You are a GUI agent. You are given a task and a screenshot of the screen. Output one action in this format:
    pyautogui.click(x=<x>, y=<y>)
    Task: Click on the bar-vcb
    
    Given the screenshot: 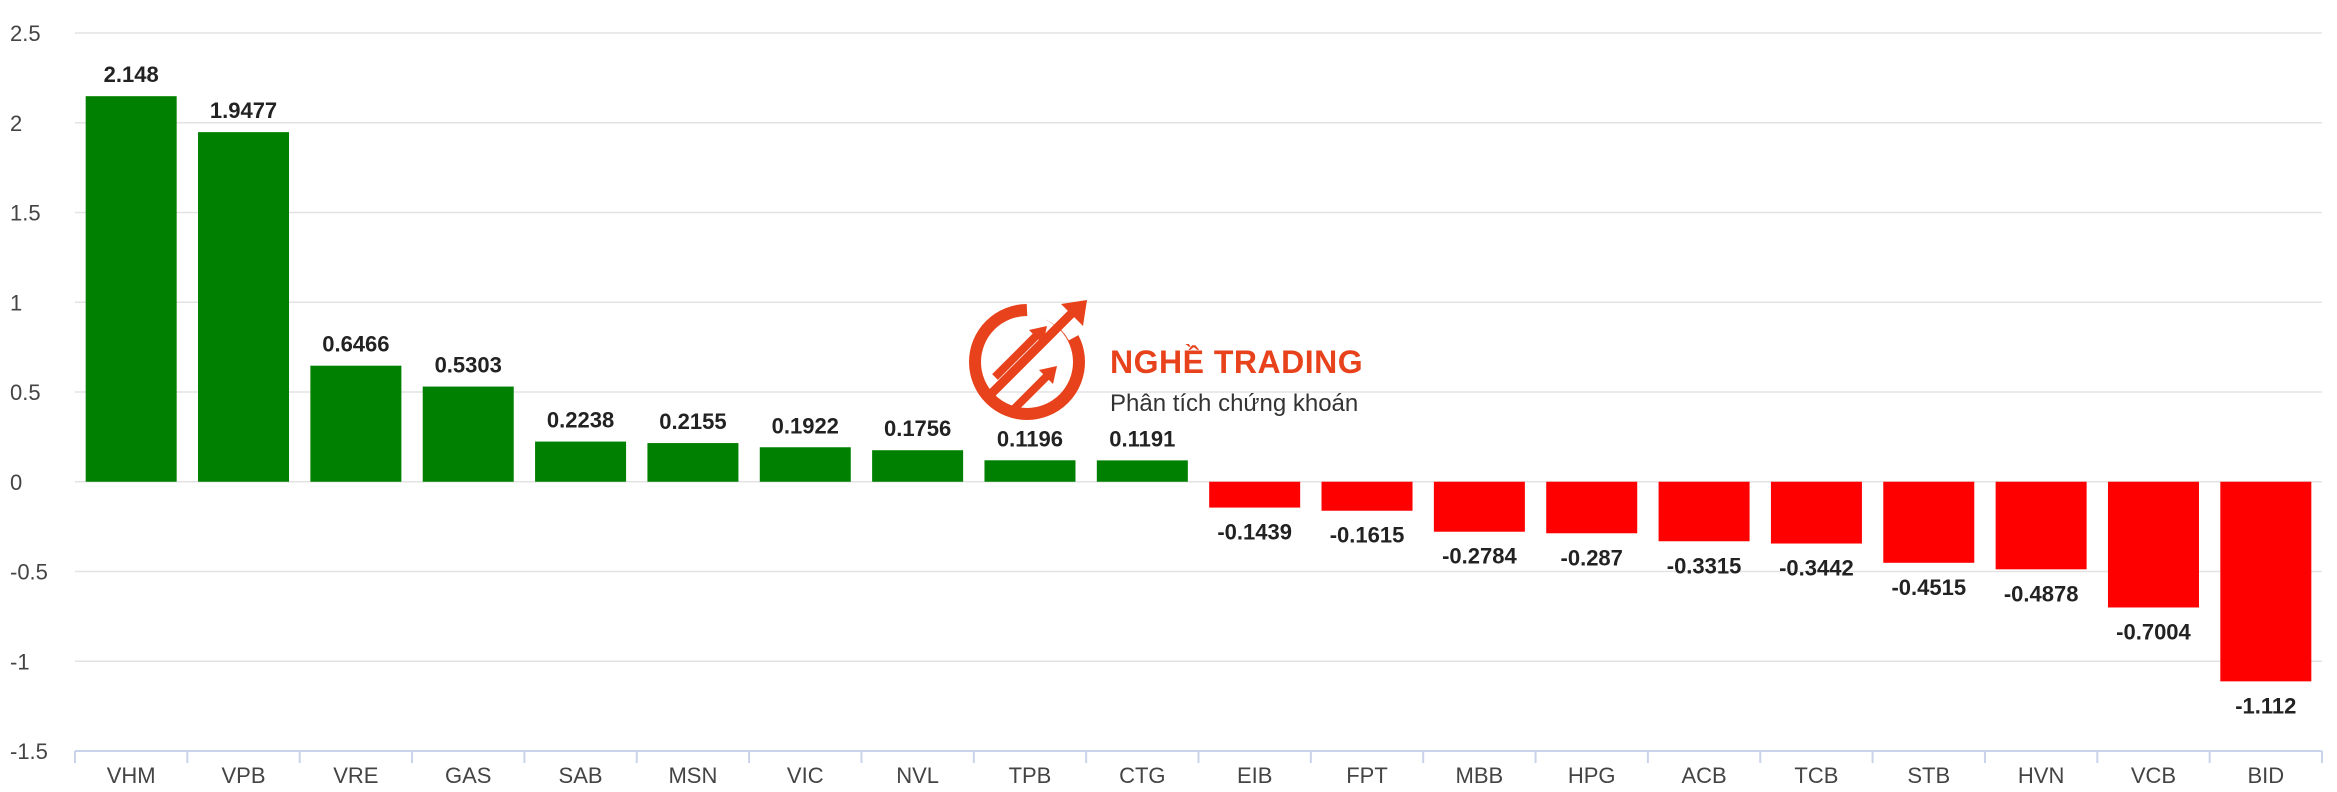 What is the action you would take?
    pyautogui.click(x=2153, y=544)
    